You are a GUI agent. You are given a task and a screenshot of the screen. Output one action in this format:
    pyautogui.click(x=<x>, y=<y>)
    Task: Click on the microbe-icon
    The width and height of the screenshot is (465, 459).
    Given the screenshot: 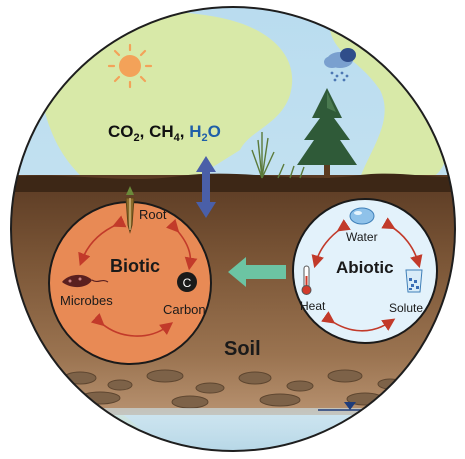 What is the action you would take?
    pyautogui.click(x=85, y=281)
    